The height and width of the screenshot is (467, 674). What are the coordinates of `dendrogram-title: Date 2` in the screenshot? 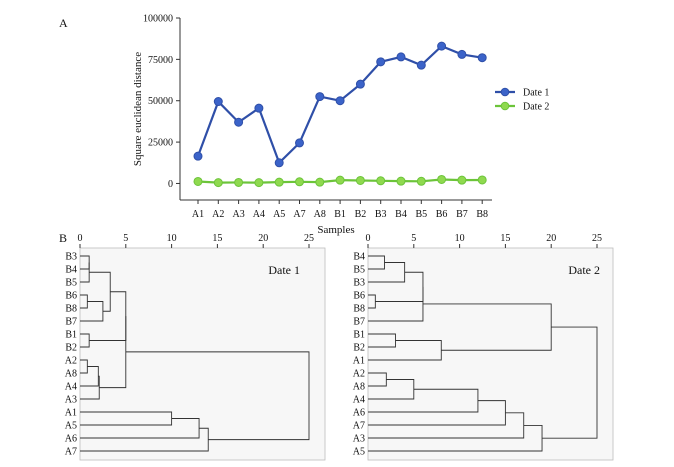 It's located at (584, 270).